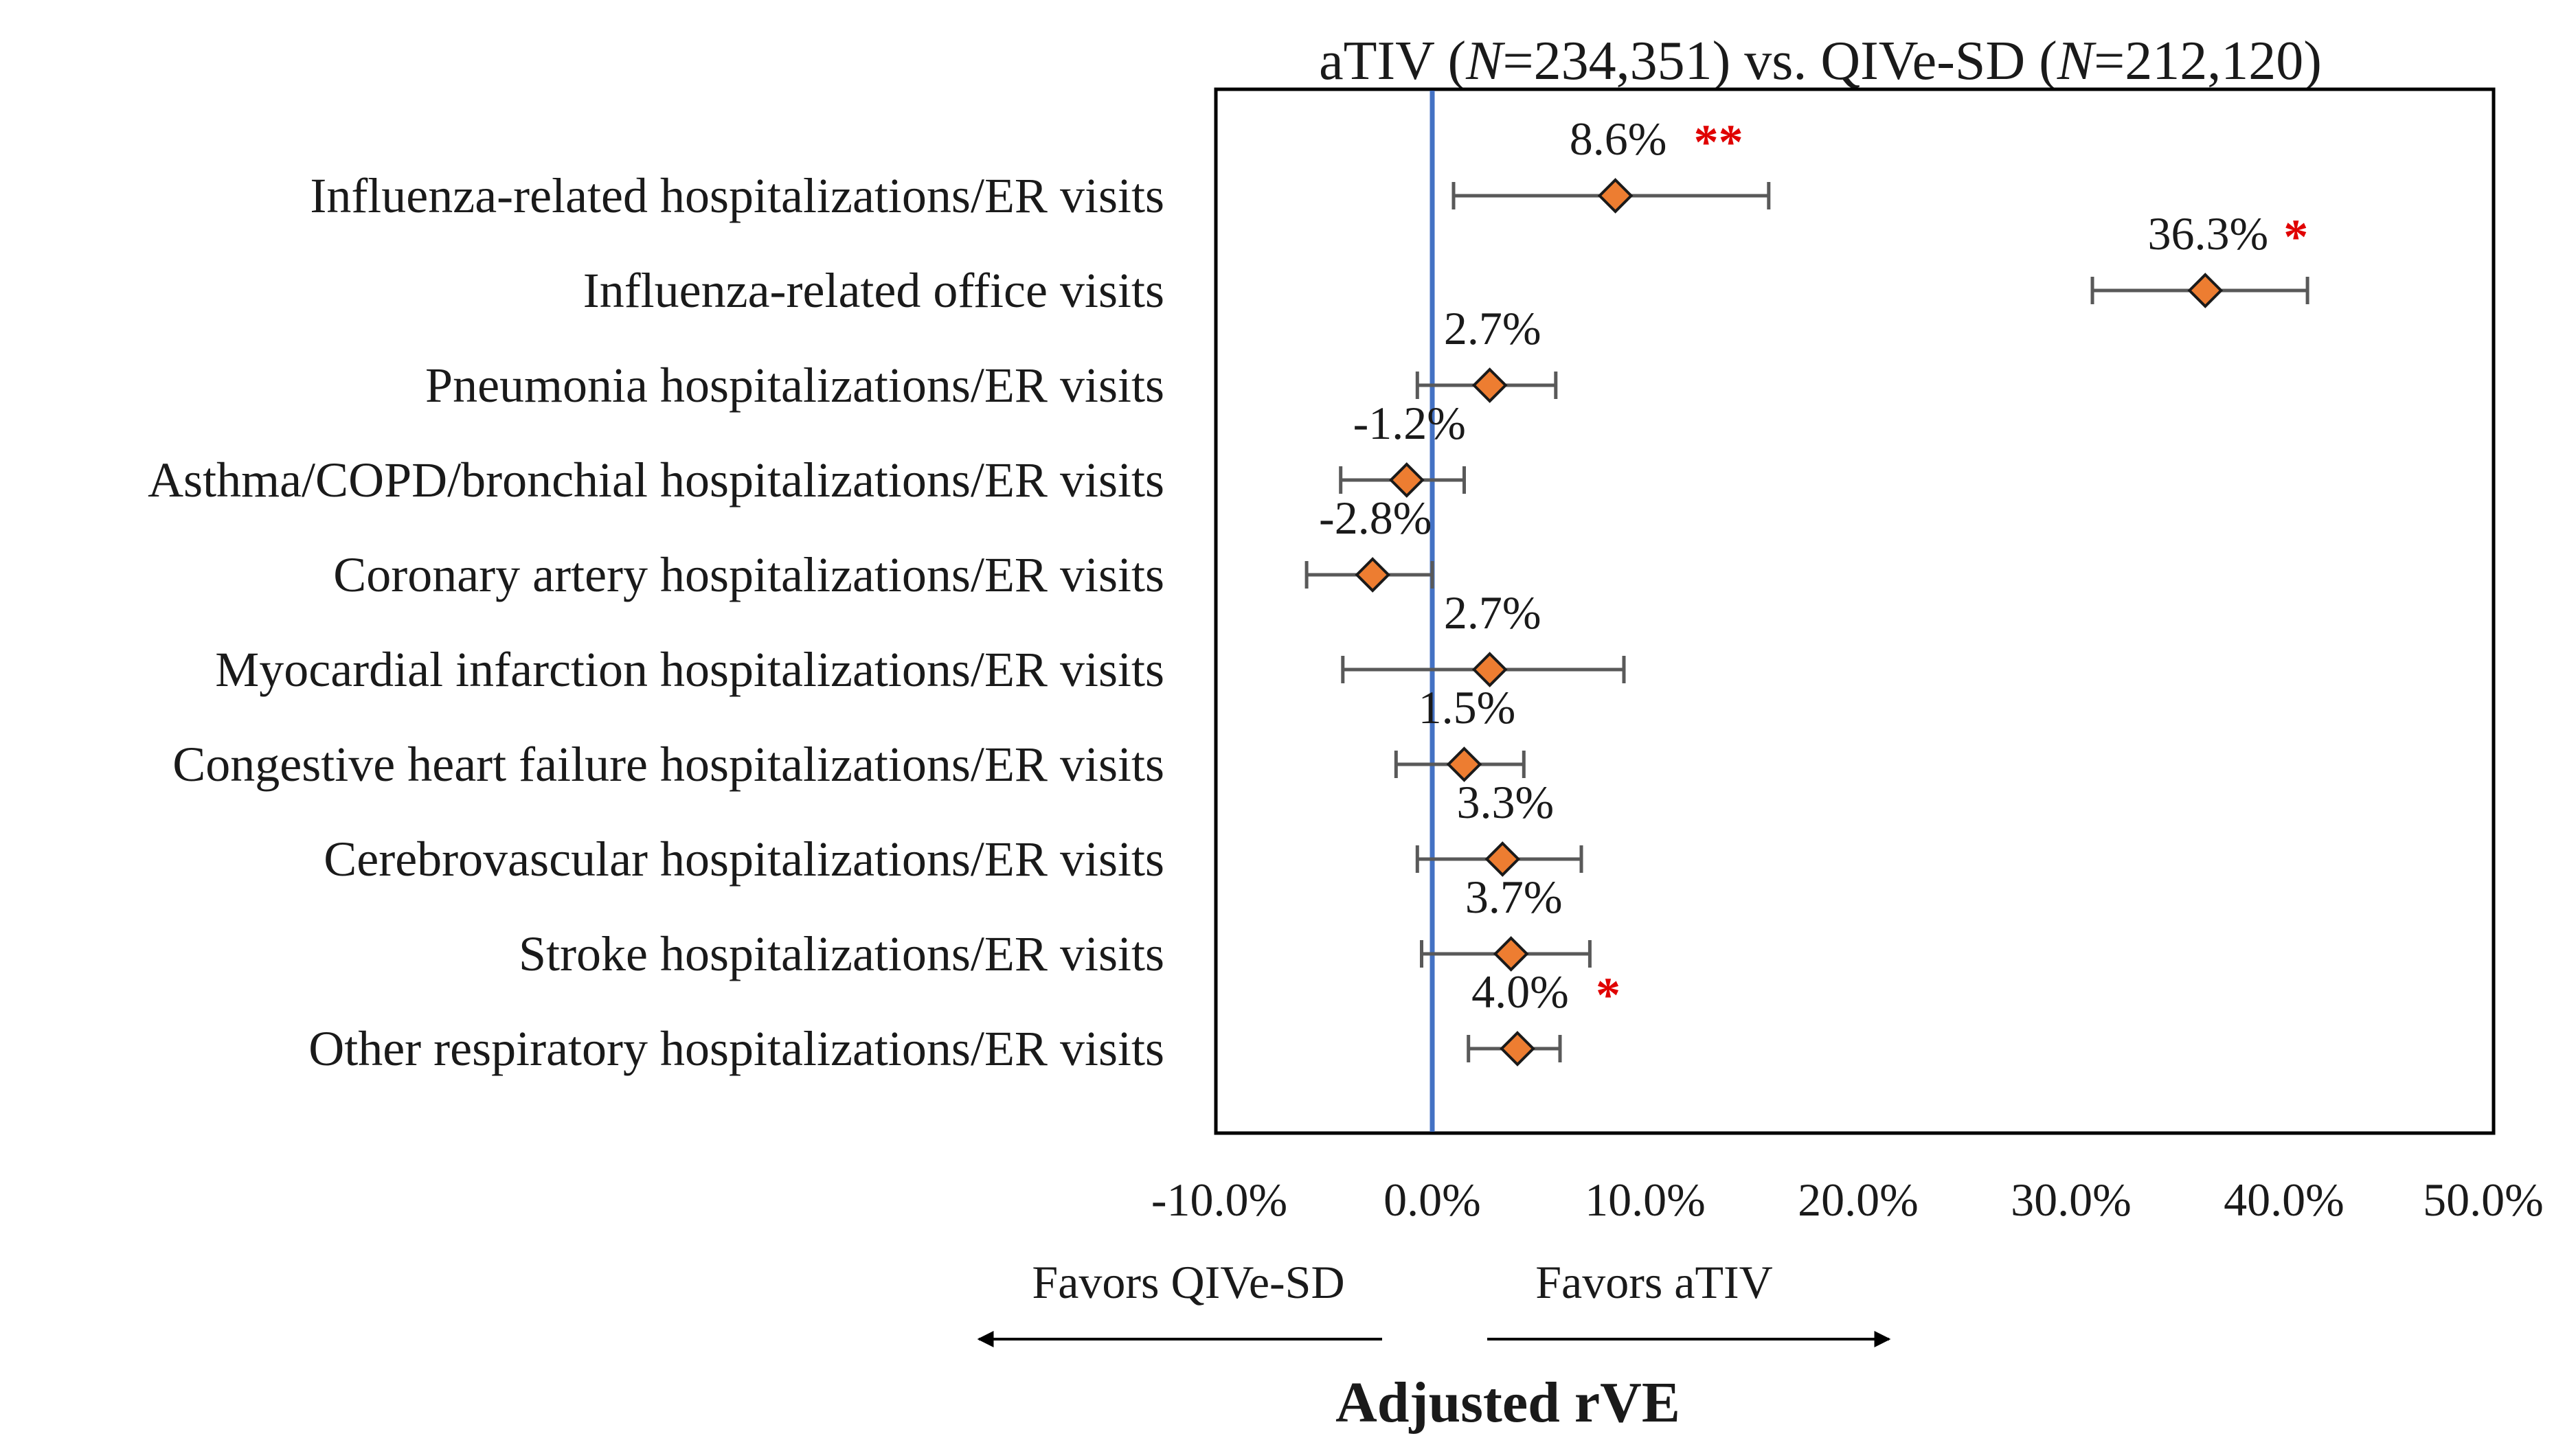 This screenshot has width=2576, height=1449. I want to click on data-label: 36.3%, so click(2207, 233).